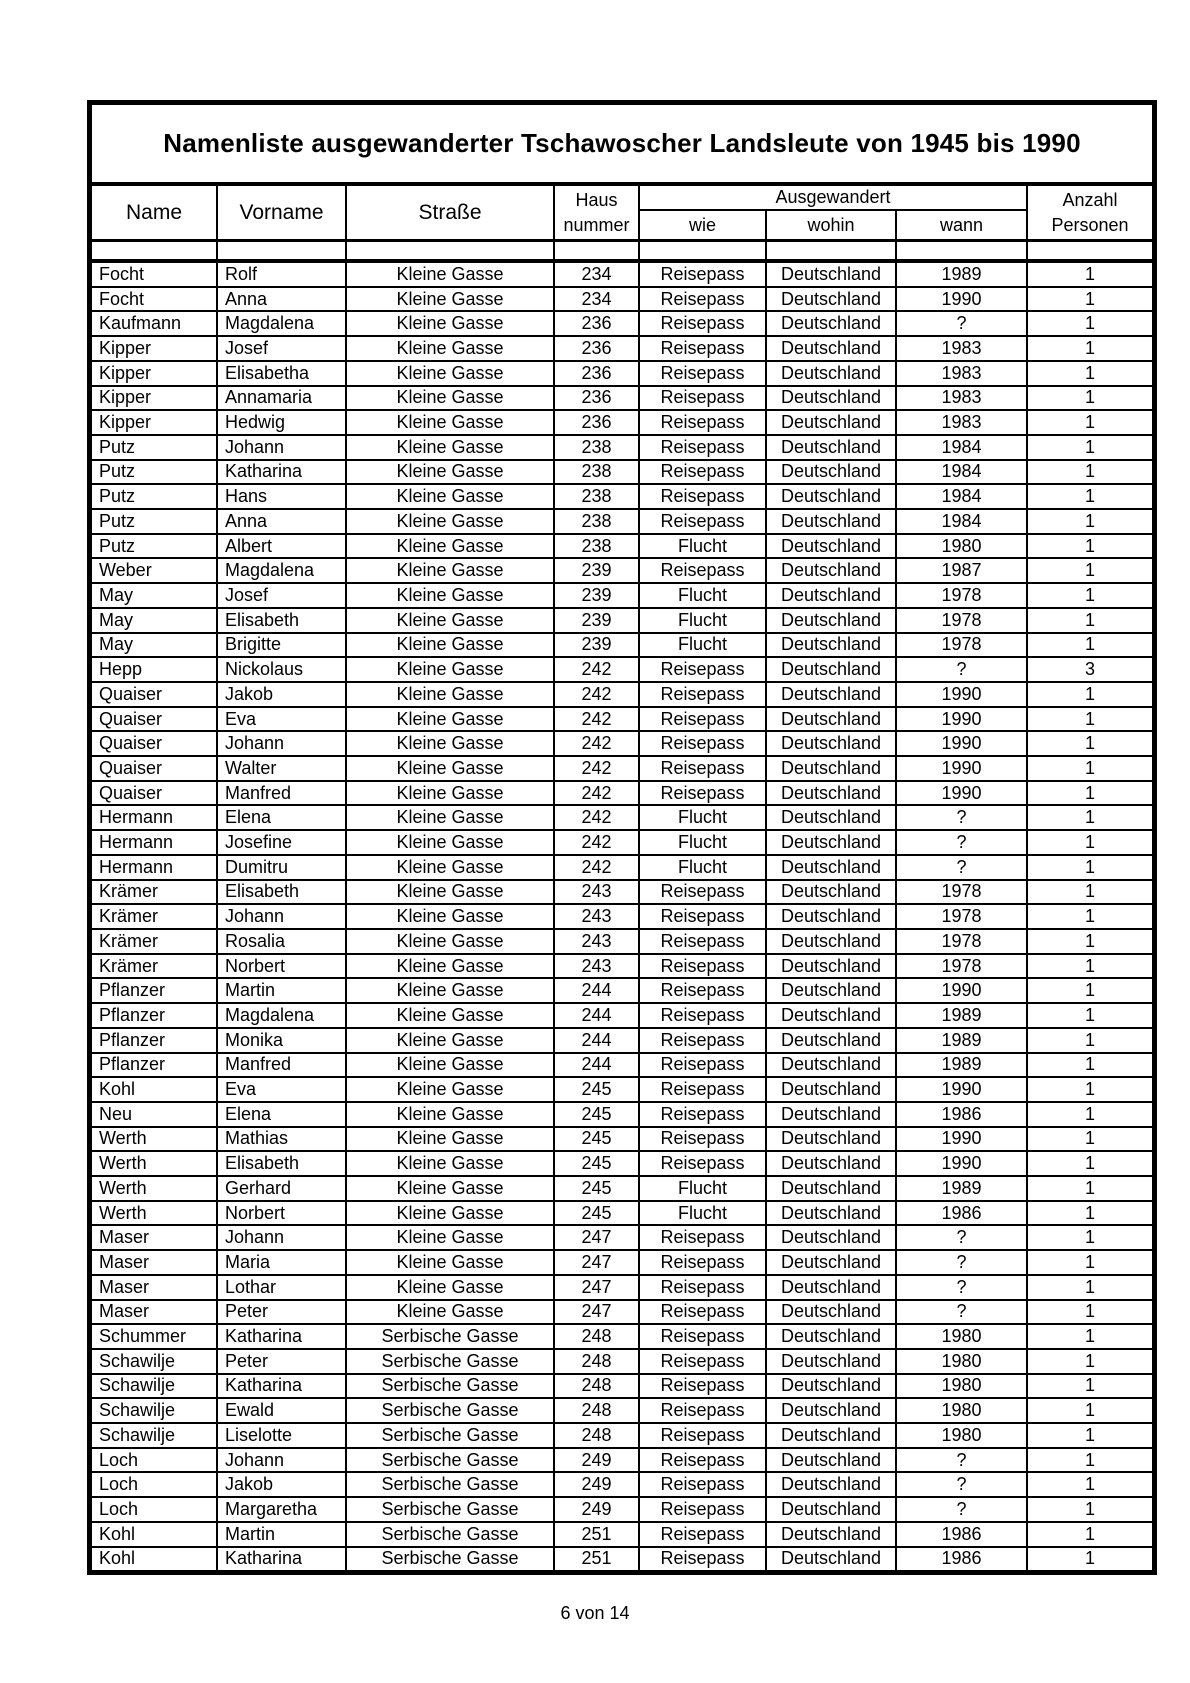 The width and height of the screenshot is (1190, 1683). I want to click on cell-vorname: Manfred, so click(282, 1065).